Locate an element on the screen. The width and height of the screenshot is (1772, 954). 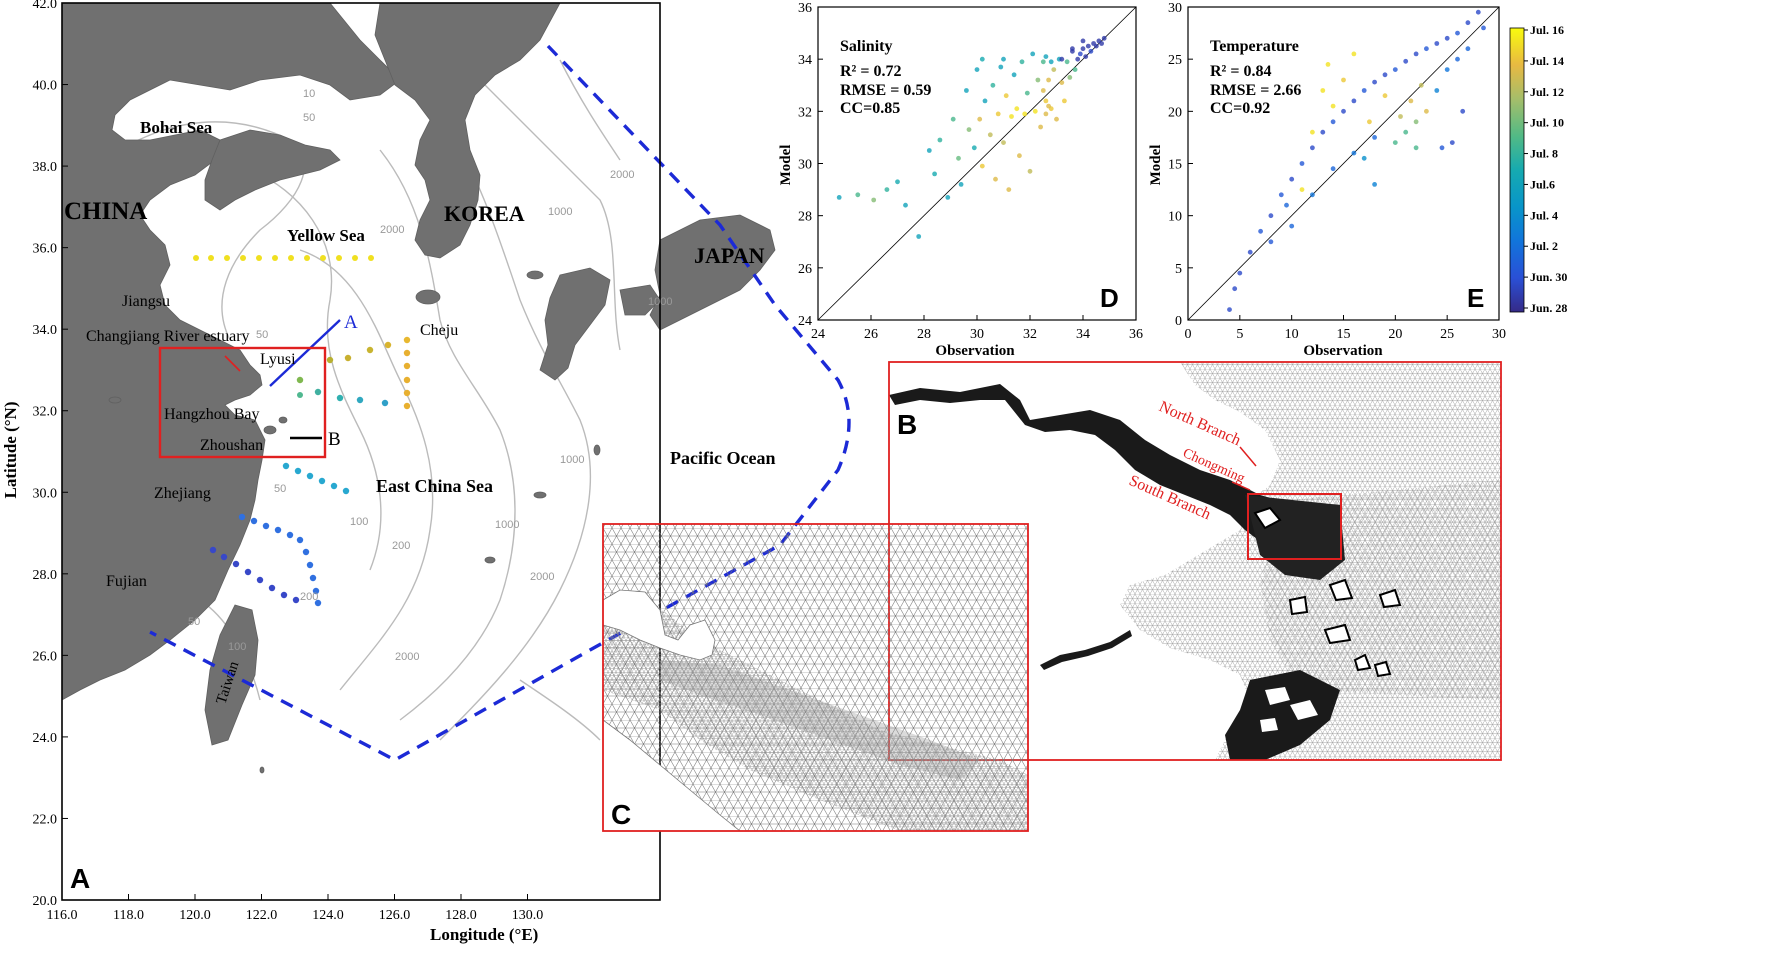
label-section-b: B is located at coordinates (334, 439).